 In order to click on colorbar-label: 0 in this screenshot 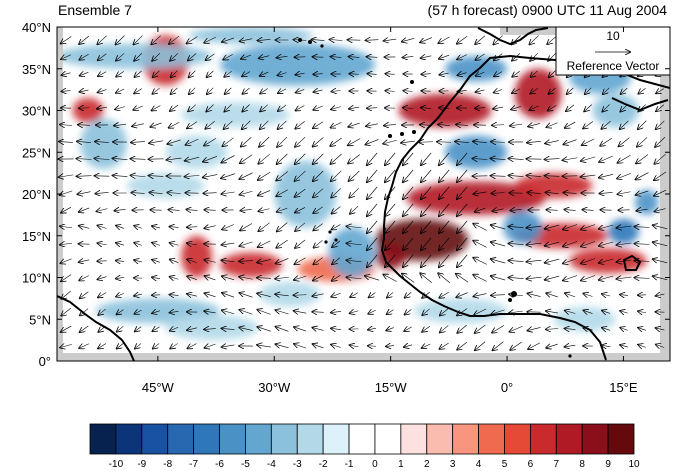, I will do `click(375, 464)`.